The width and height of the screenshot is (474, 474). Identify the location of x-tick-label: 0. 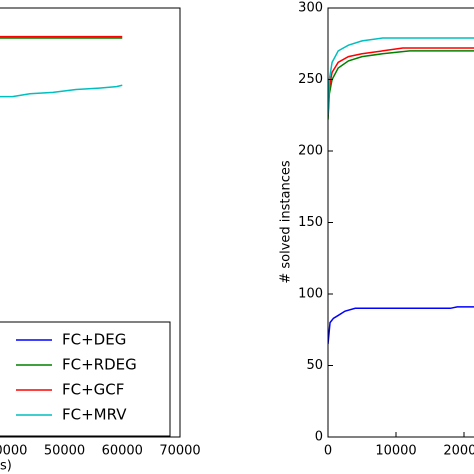
(328, 451).